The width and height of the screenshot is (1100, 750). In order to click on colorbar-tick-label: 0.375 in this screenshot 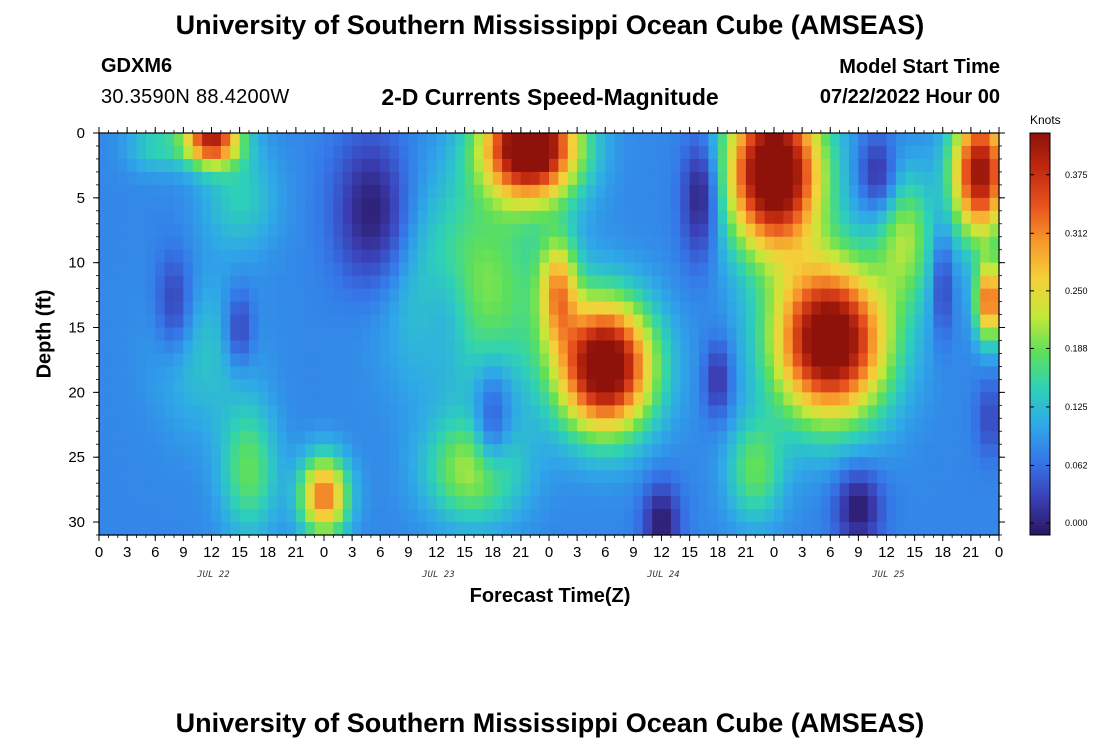, I will do `click(1076, 175)`.